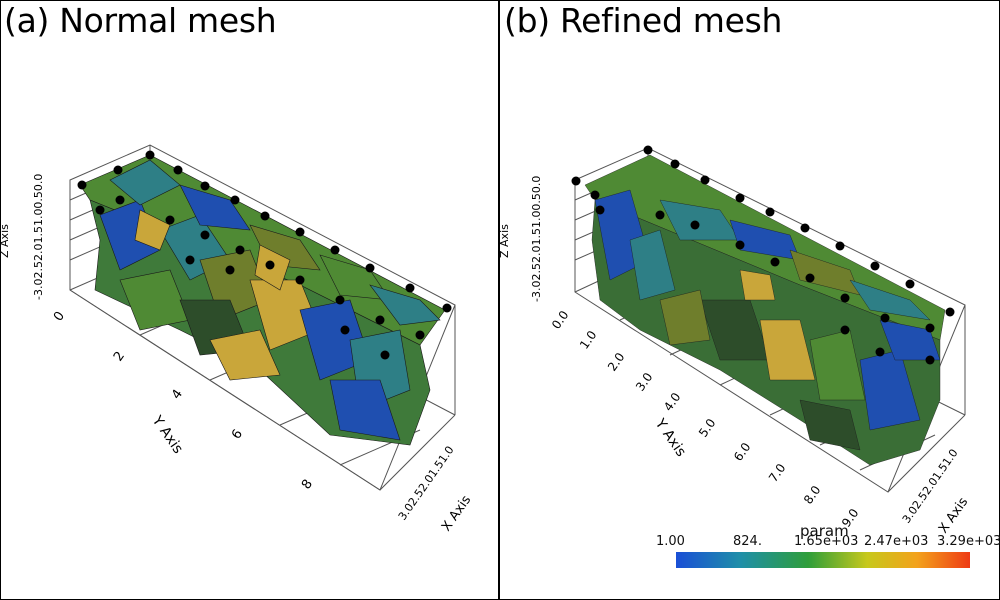 This screenshot has width=1000, height=600. Describe the element at coordinates (824, 531) in the screenshot. I see `colorbar-title: param` at that location.